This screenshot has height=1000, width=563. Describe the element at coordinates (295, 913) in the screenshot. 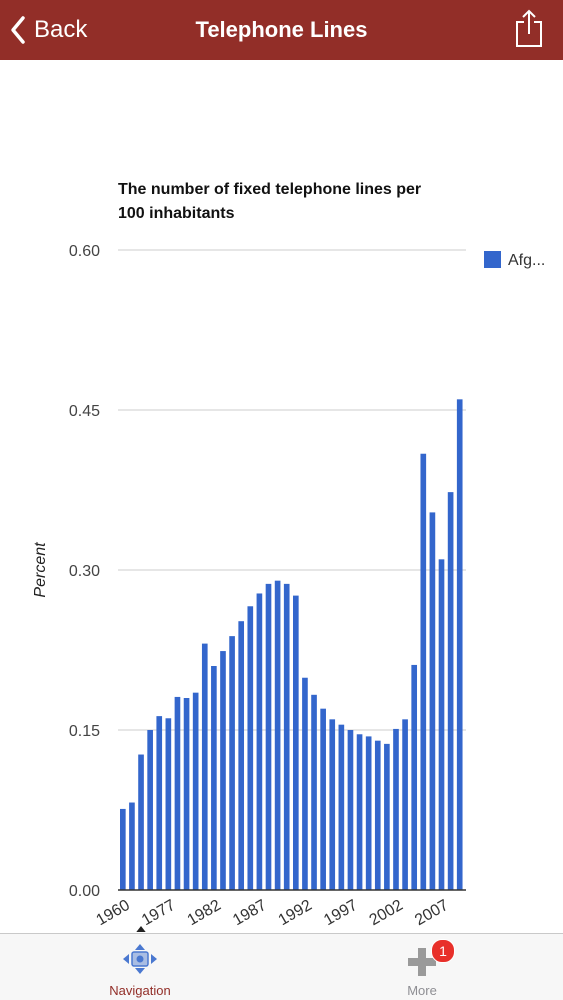

I see `x-tick-label: 1992` at that location.